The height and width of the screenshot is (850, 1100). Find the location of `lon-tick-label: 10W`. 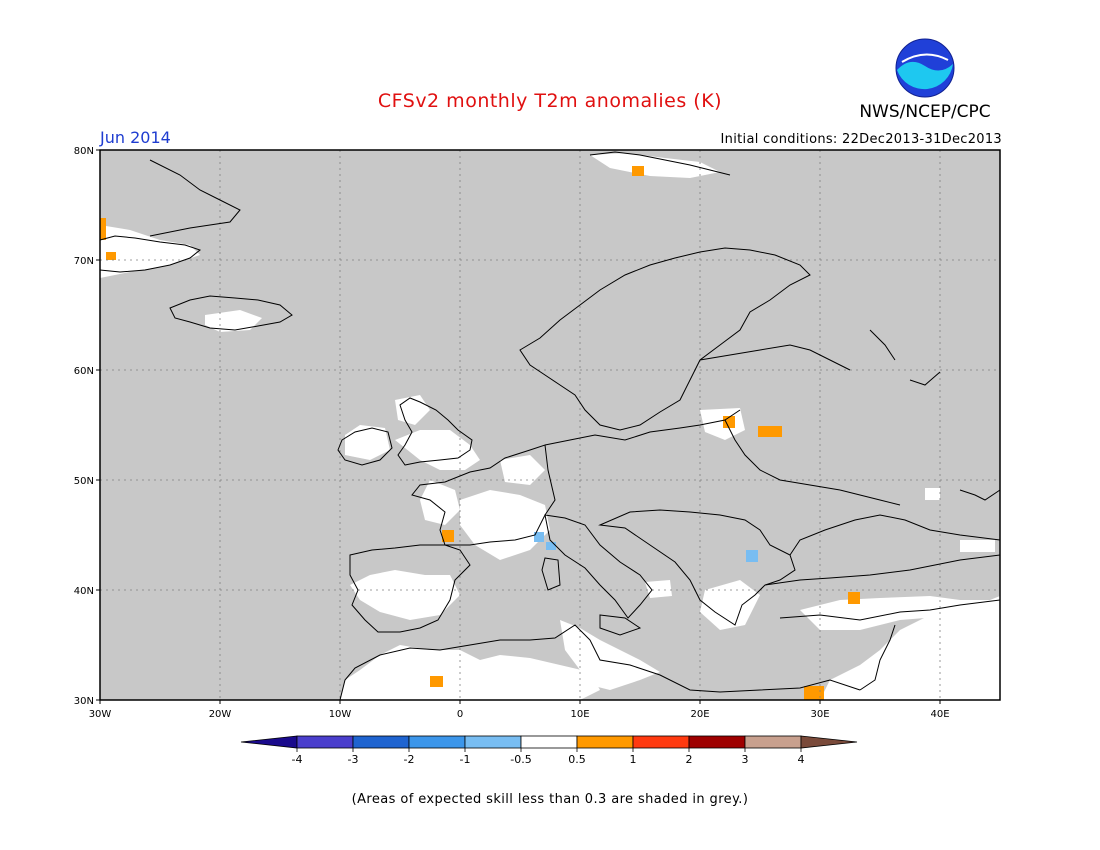

lon-tick-label: 10W is located at coordinates (340, 714).